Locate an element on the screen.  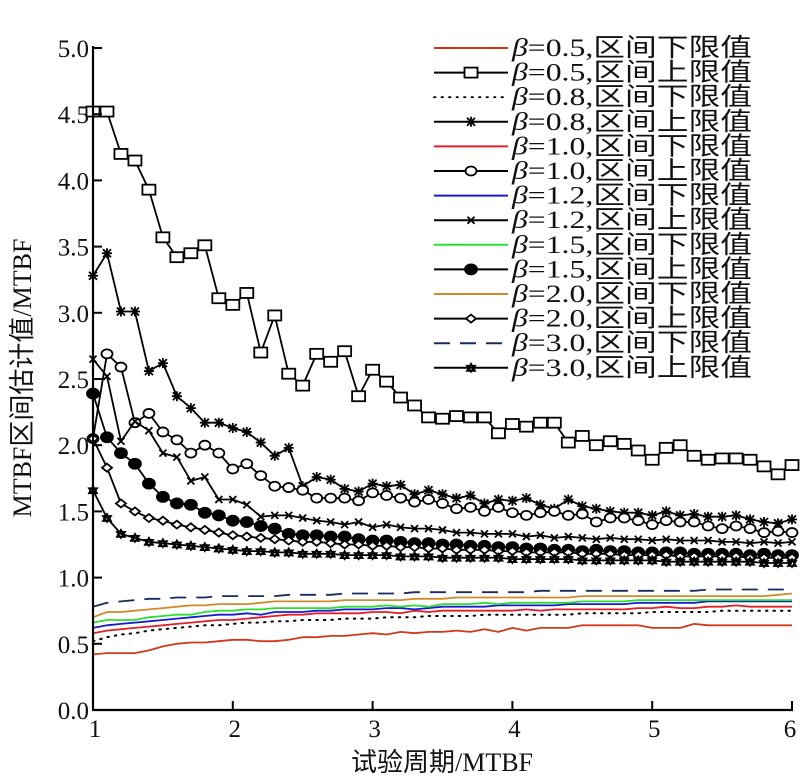
y-tick-label: 2.0 is located at coordinates (73, 446).